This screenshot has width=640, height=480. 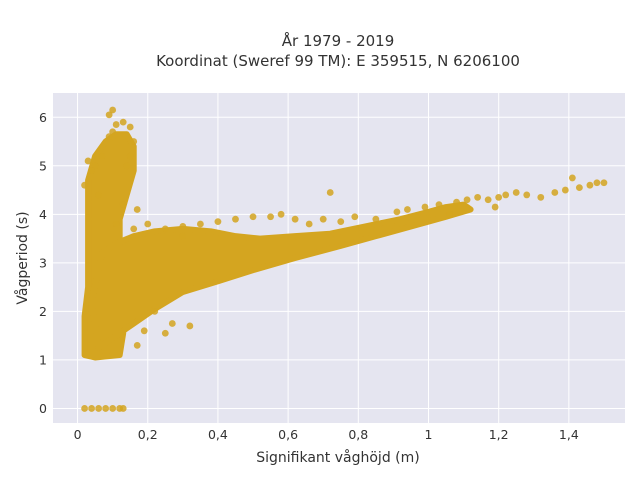 I want to click on y-tick-label: 3, so click(x=43, y=262).